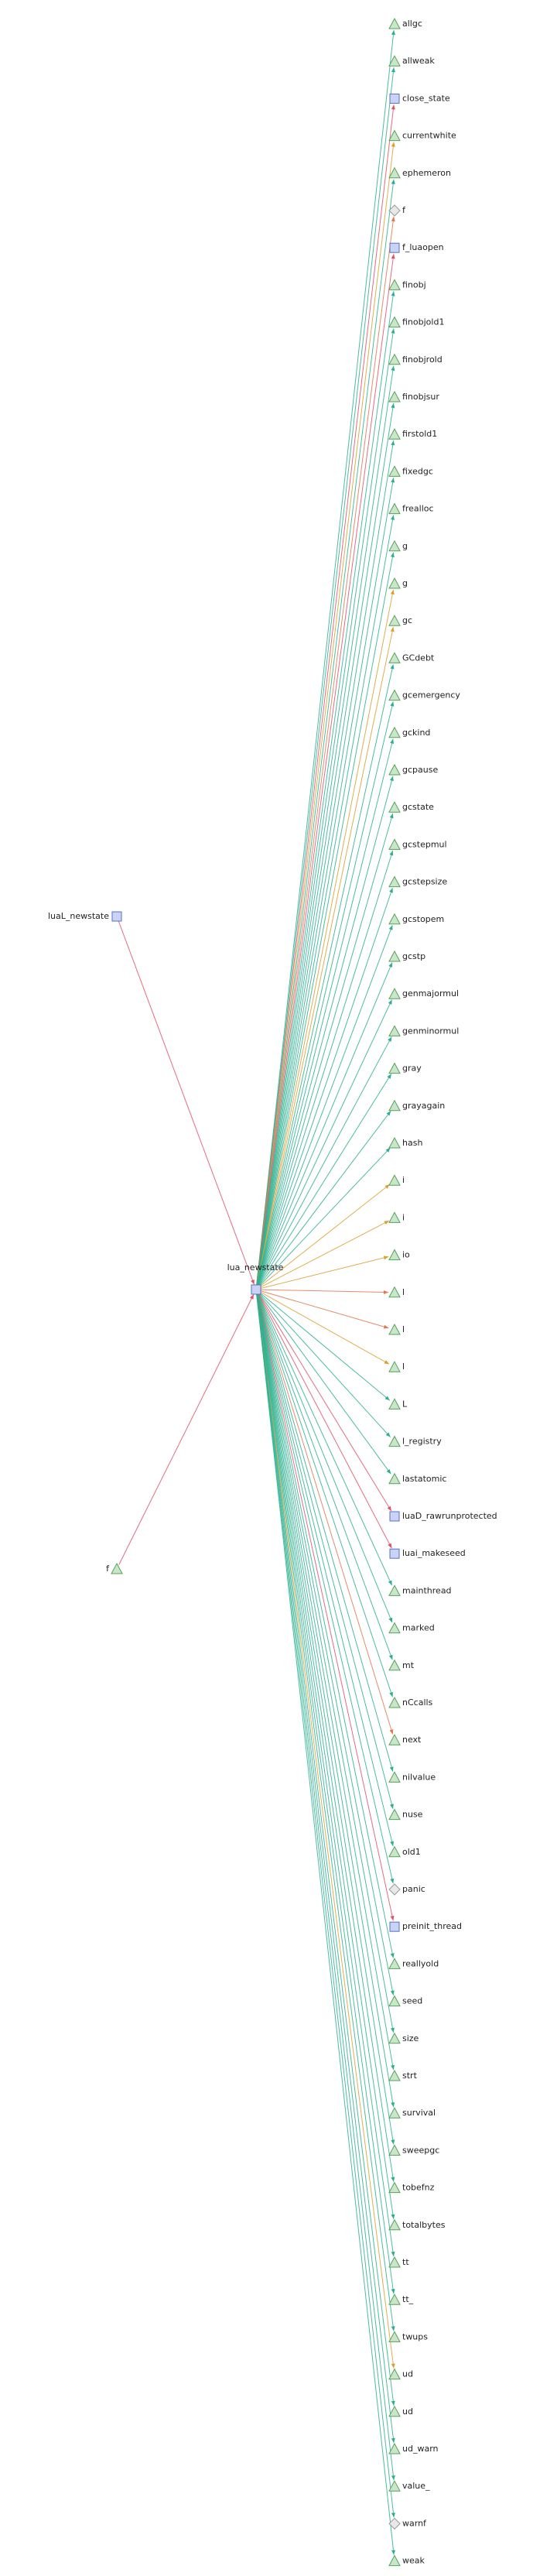 Image resolution: width=557 pixels, height=2576 pixels. Describe the element at coordinates (255, 1267) in the screenshot. I see `center-node-label: lua_newstate` at that location.